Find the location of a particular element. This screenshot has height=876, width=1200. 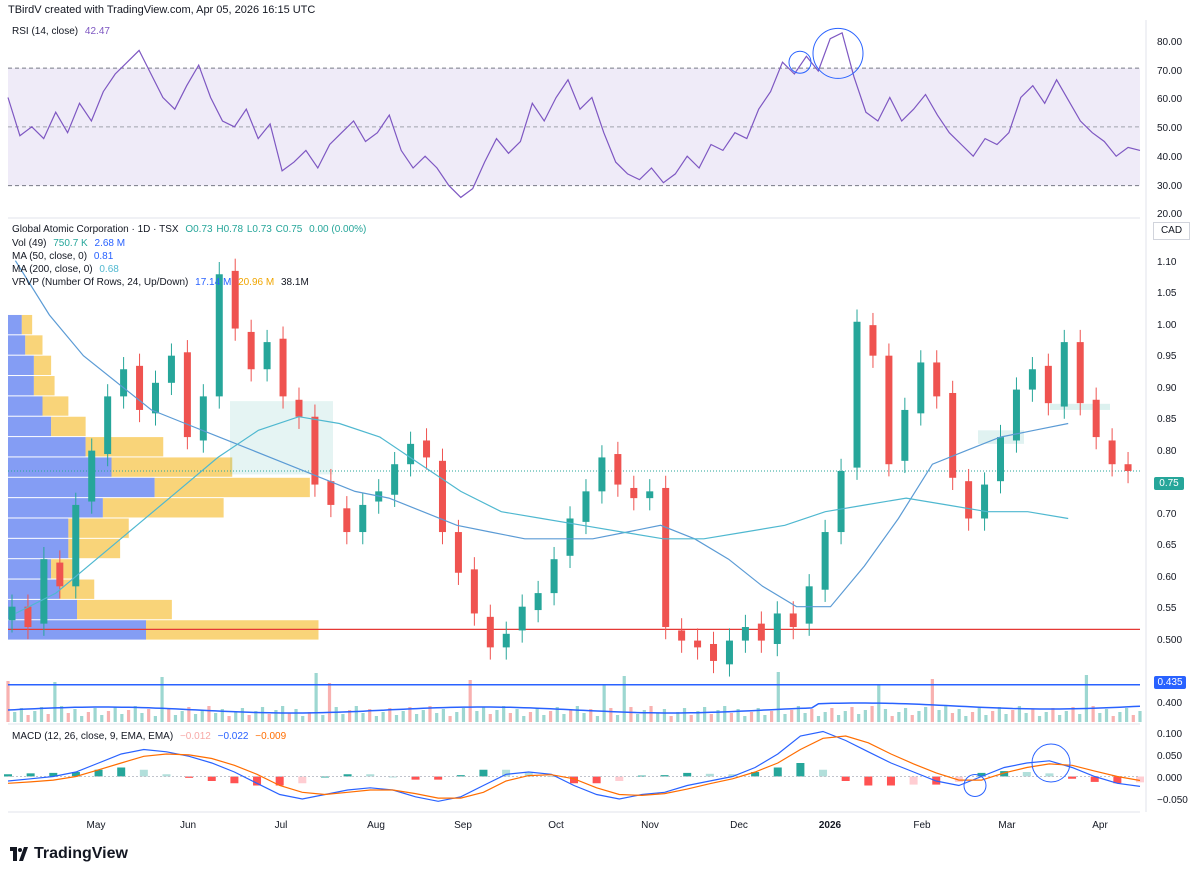

macd-hist-value: −0.012 is located at coordinates (195, 736).